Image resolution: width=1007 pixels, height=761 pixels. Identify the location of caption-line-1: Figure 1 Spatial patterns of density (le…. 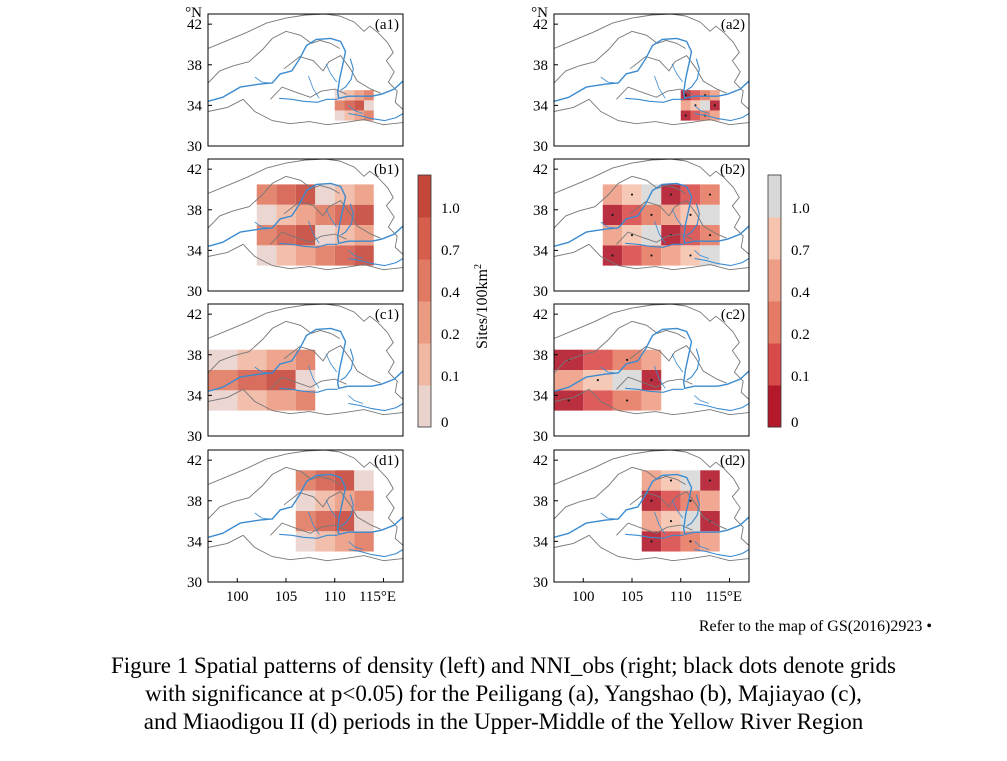
(503, 665).